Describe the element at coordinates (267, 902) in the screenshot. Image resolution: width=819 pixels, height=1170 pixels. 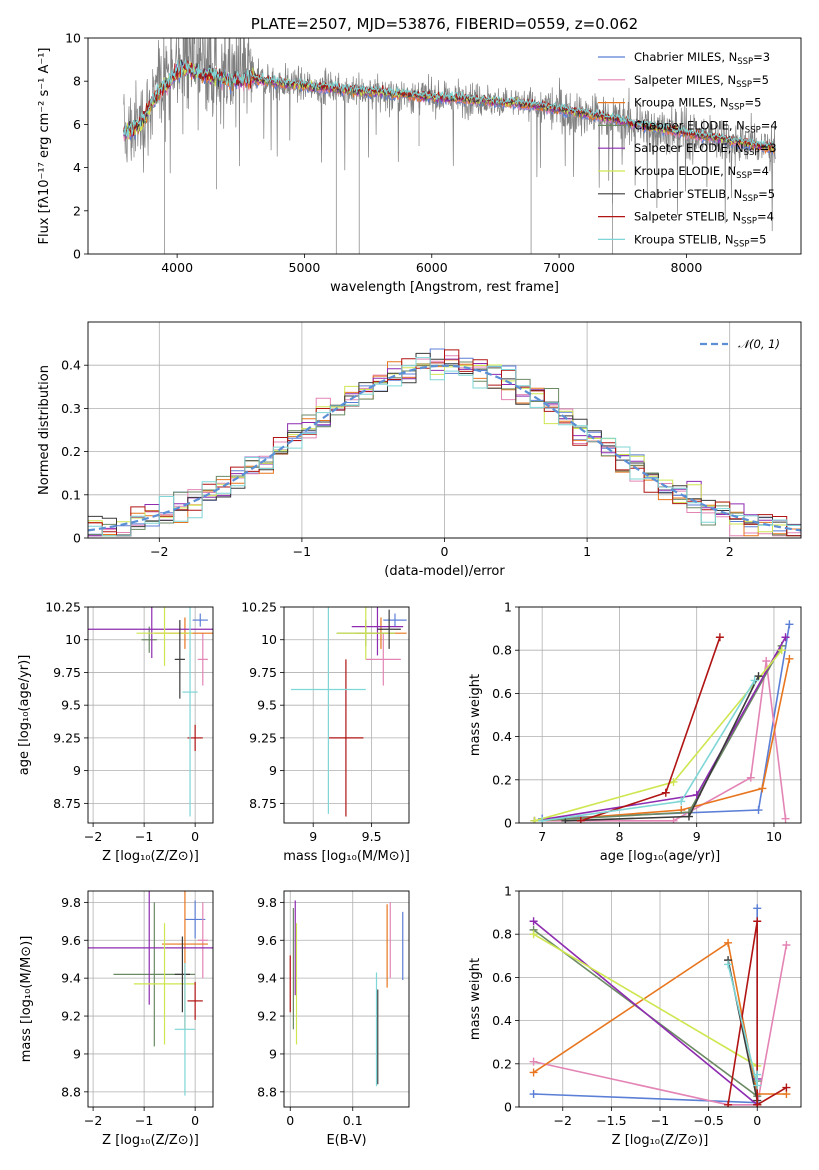
I see `y-tick-label: 9.8` at that location.